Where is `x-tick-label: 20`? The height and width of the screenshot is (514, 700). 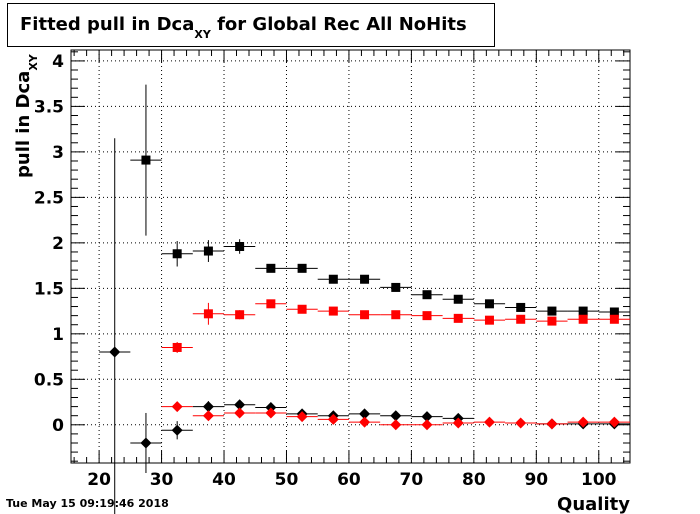 x-tick-label: 20 is located at coordinates (99, 480).